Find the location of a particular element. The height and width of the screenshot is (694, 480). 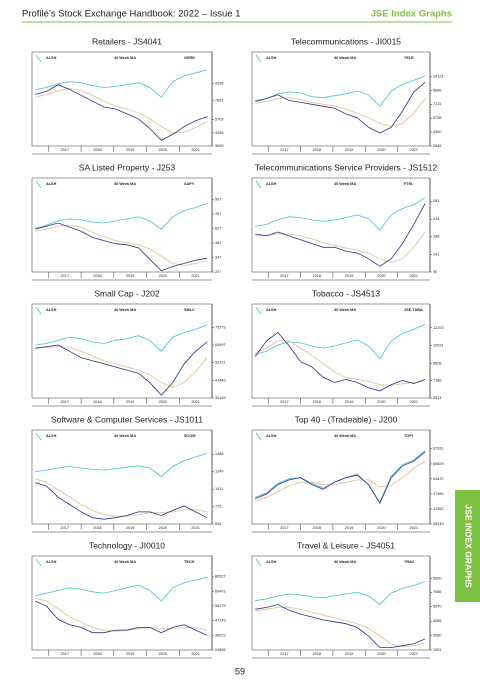

y-tick-label: 47149 is located at coordinates (220, 621).